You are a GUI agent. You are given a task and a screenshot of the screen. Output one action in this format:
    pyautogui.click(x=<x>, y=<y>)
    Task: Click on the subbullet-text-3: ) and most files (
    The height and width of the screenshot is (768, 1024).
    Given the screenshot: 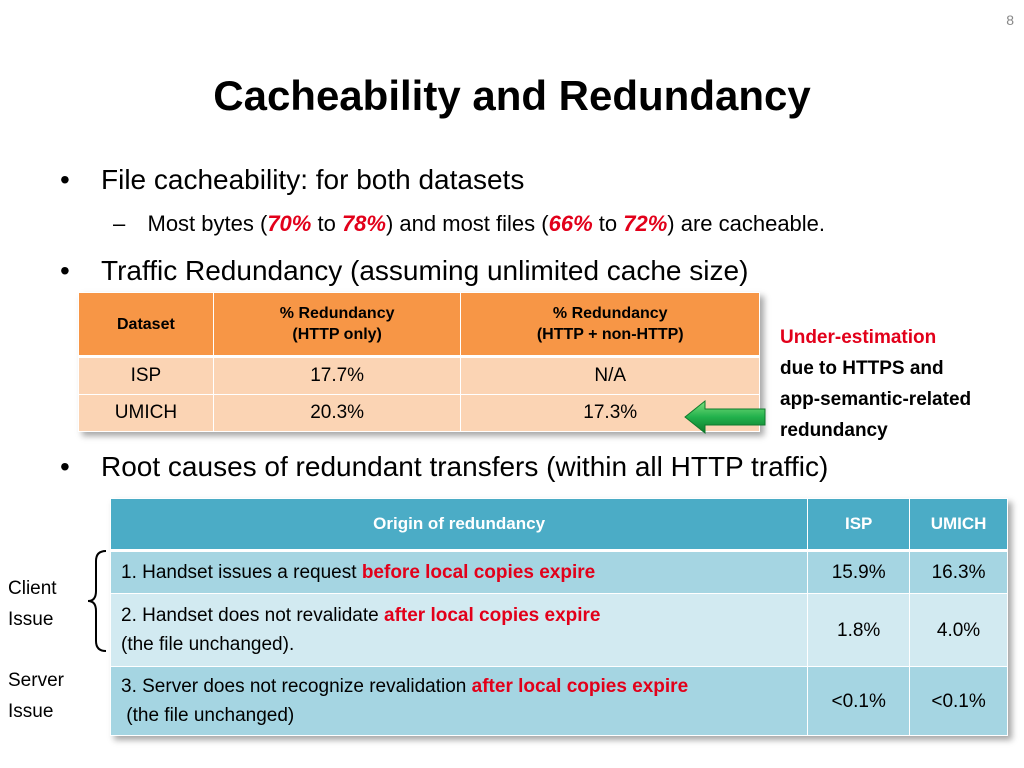 What is the action you would take?
    pyautogui.click(x=467, y=223)
    